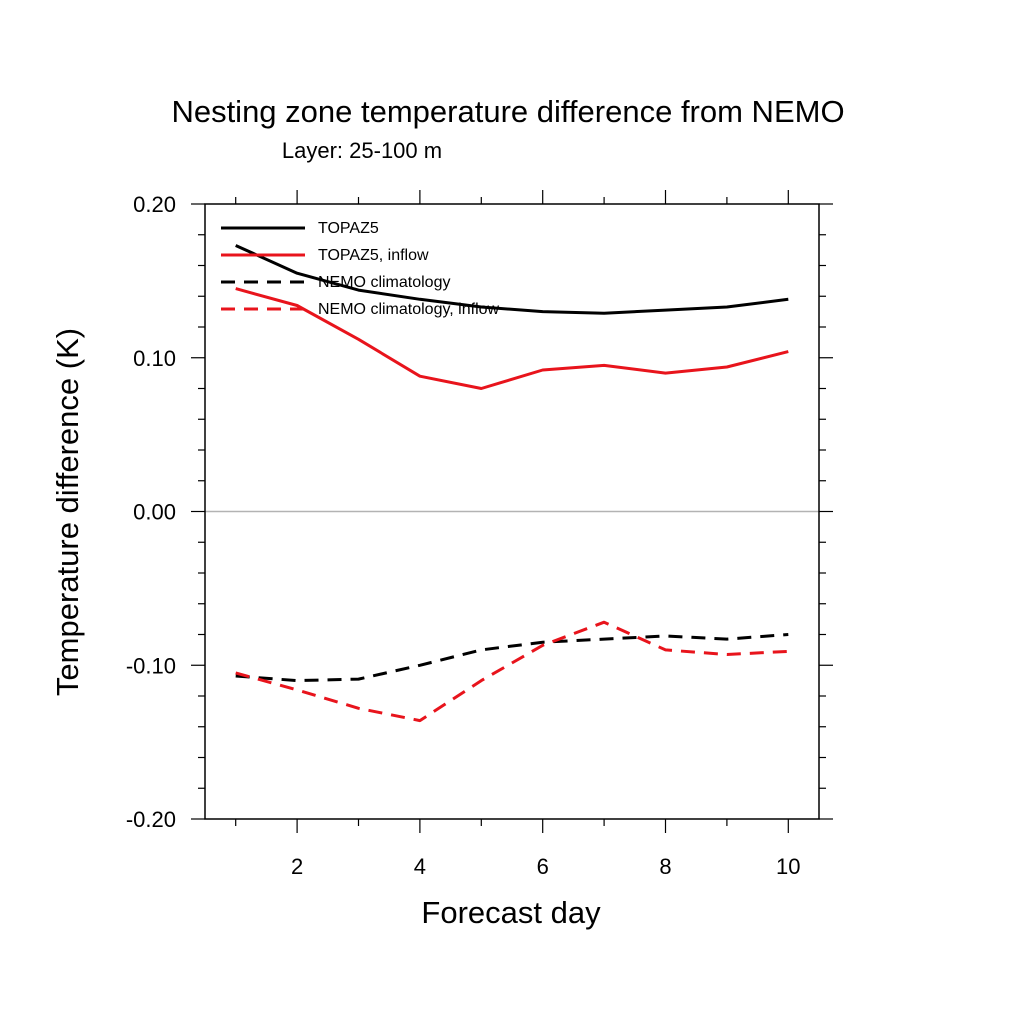  I want to click on y-tick-label: -0.20, so click(151, 819).